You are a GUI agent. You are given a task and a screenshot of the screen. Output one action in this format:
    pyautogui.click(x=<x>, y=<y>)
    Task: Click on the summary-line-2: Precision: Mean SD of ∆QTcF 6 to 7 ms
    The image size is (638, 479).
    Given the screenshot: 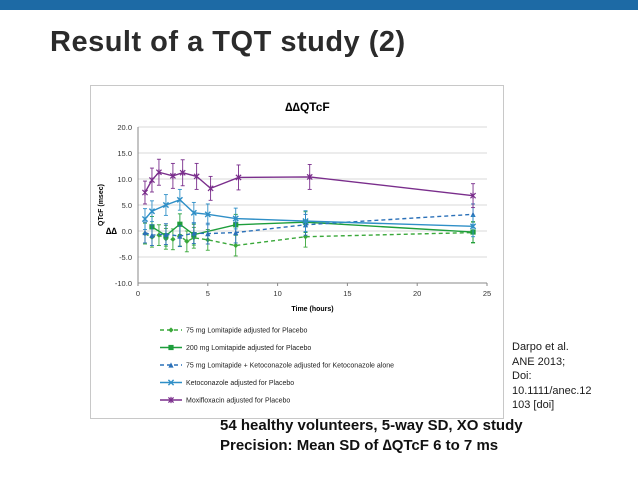 What is the action you would take?
    pyautogui.click(x=359, y=445)
    